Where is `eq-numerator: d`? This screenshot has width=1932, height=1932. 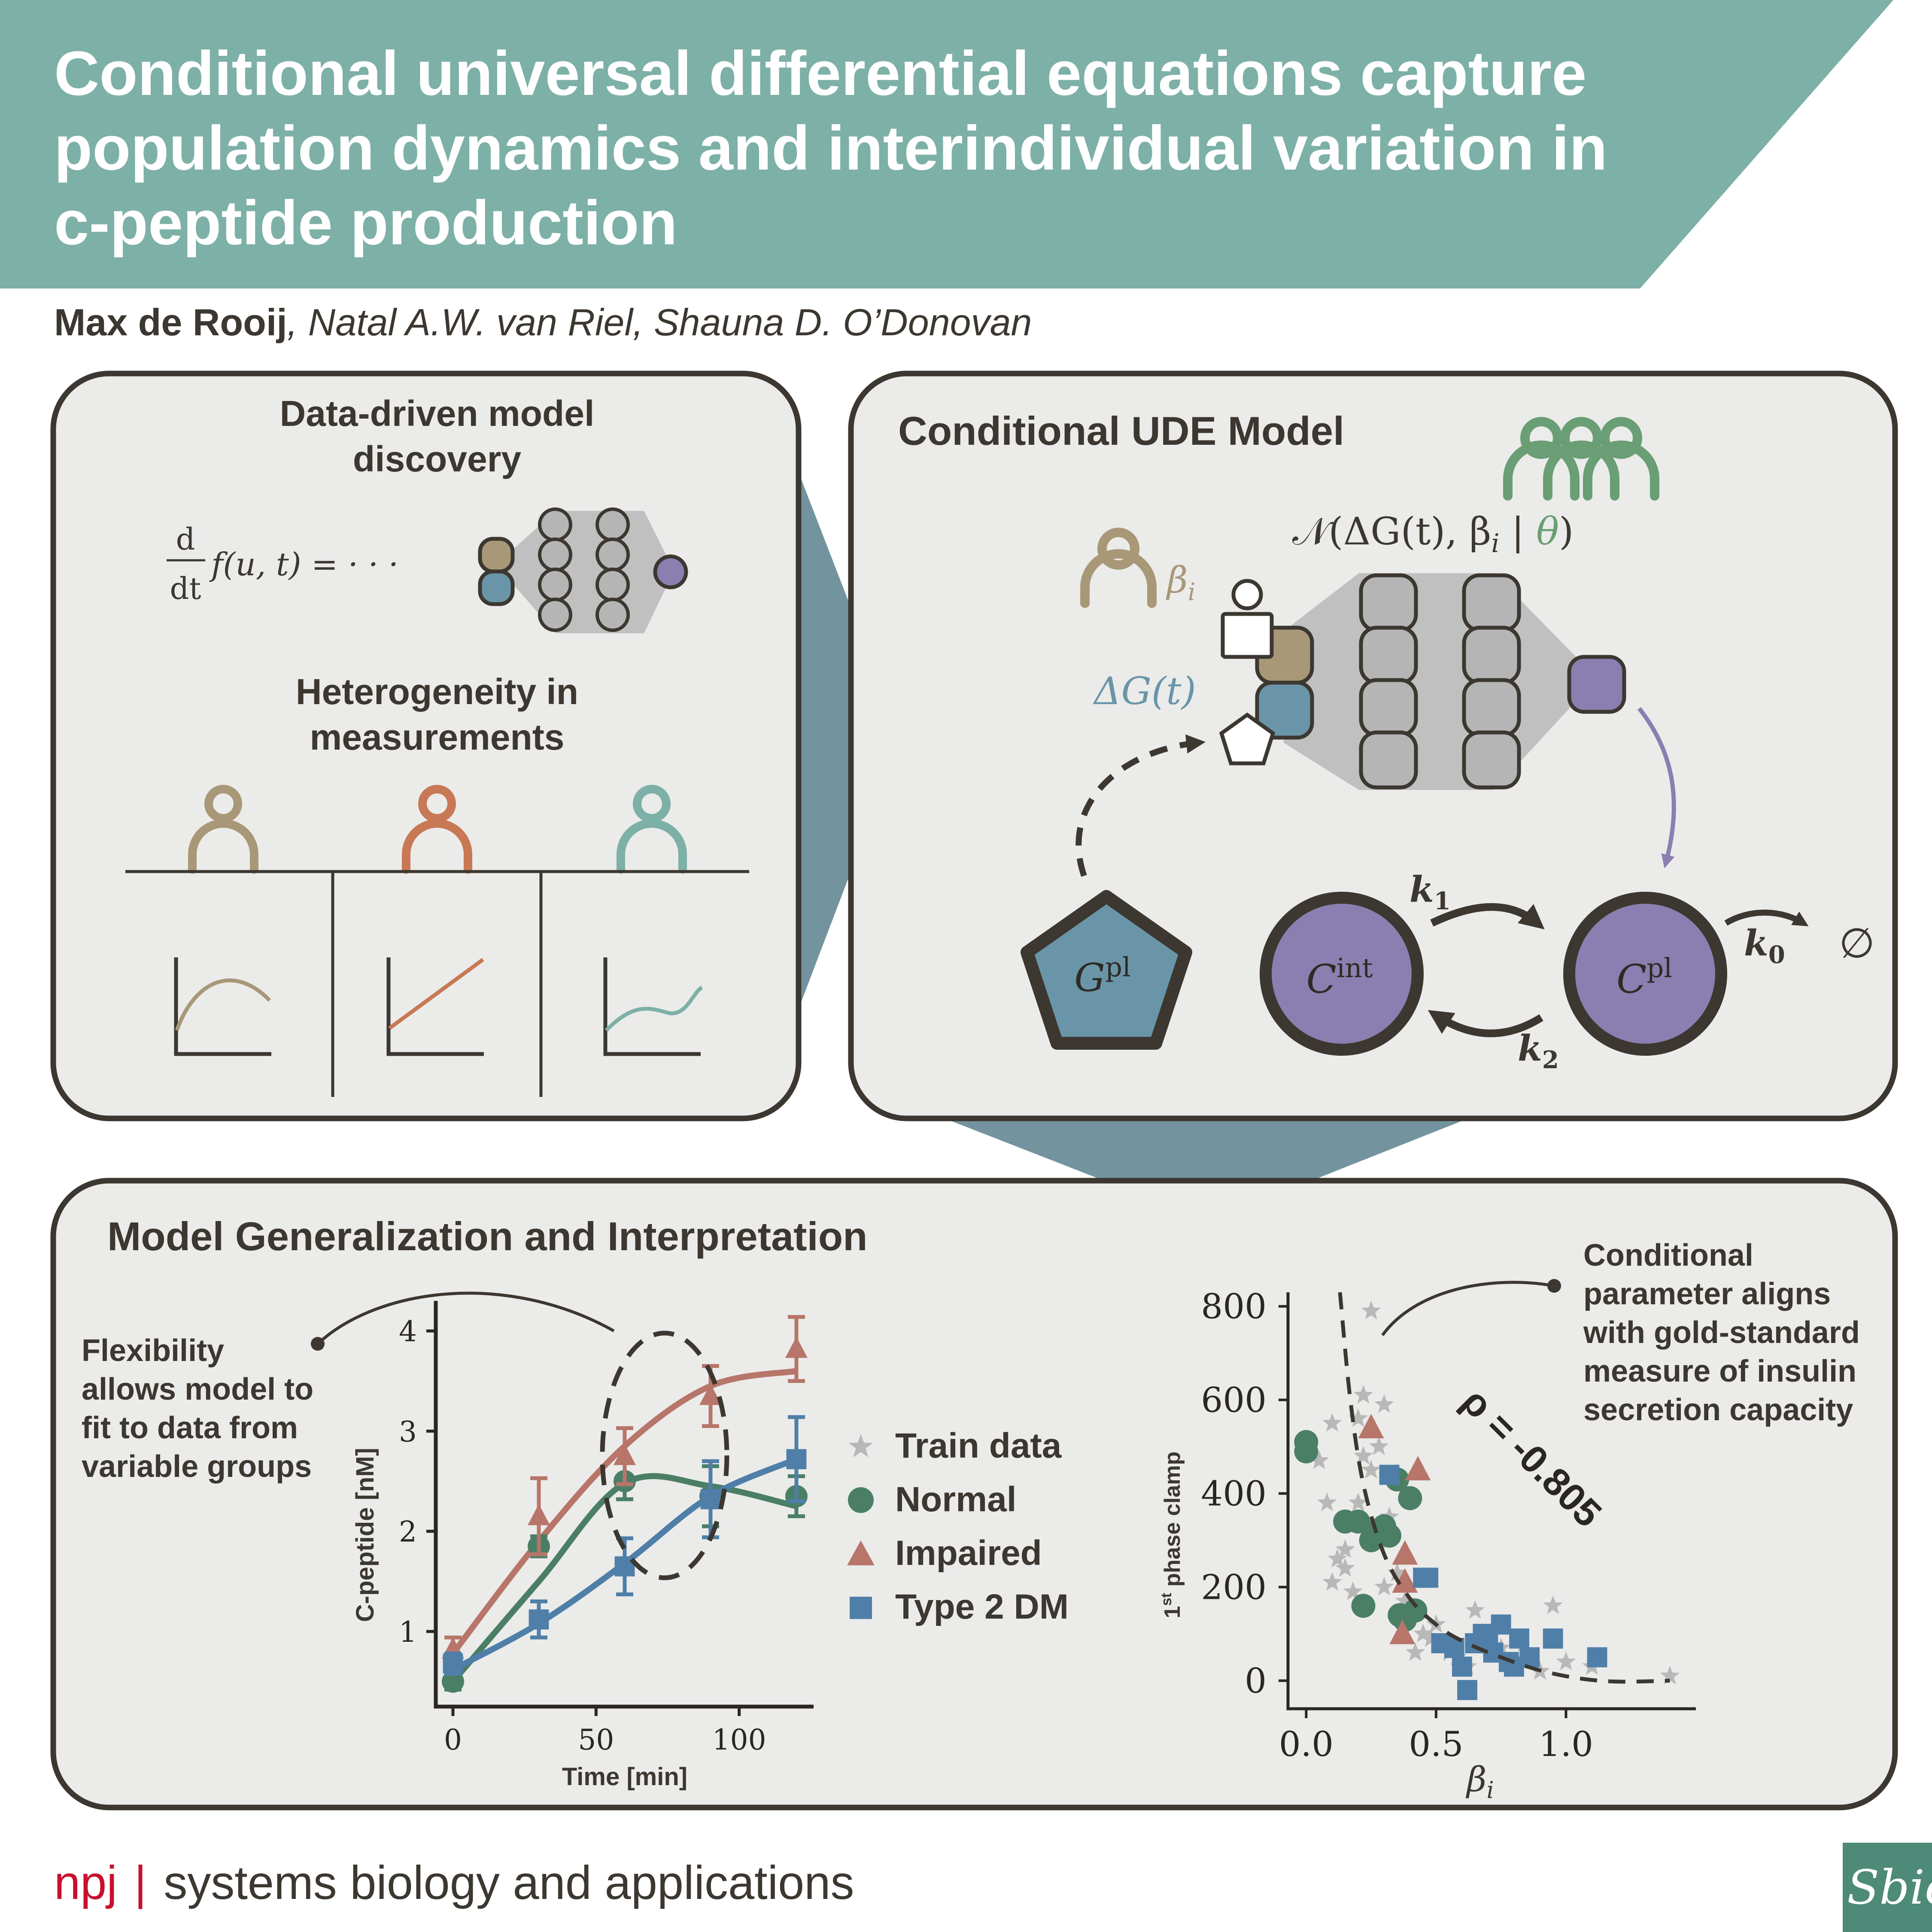
eq-numerator: d is located at coordinates (186, 539).